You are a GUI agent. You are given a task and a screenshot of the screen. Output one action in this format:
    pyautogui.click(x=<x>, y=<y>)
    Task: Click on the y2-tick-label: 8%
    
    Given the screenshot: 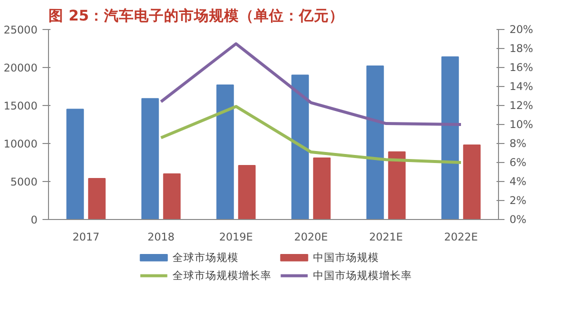 What is the action you would take?
    pyautogui.click(x=518, y=143)
    